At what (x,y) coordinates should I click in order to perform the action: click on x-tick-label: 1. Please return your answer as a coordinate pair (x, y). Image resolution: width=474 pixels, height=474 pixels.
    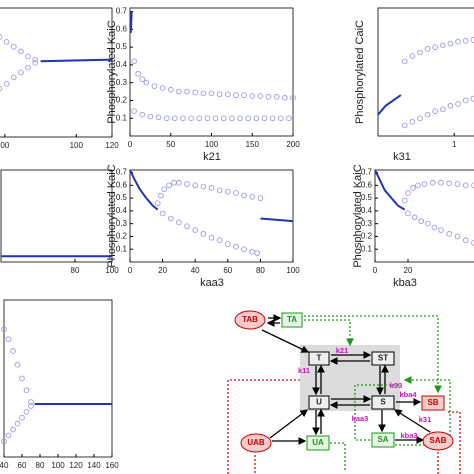
    Looking at the image, I should click on (454, 144).